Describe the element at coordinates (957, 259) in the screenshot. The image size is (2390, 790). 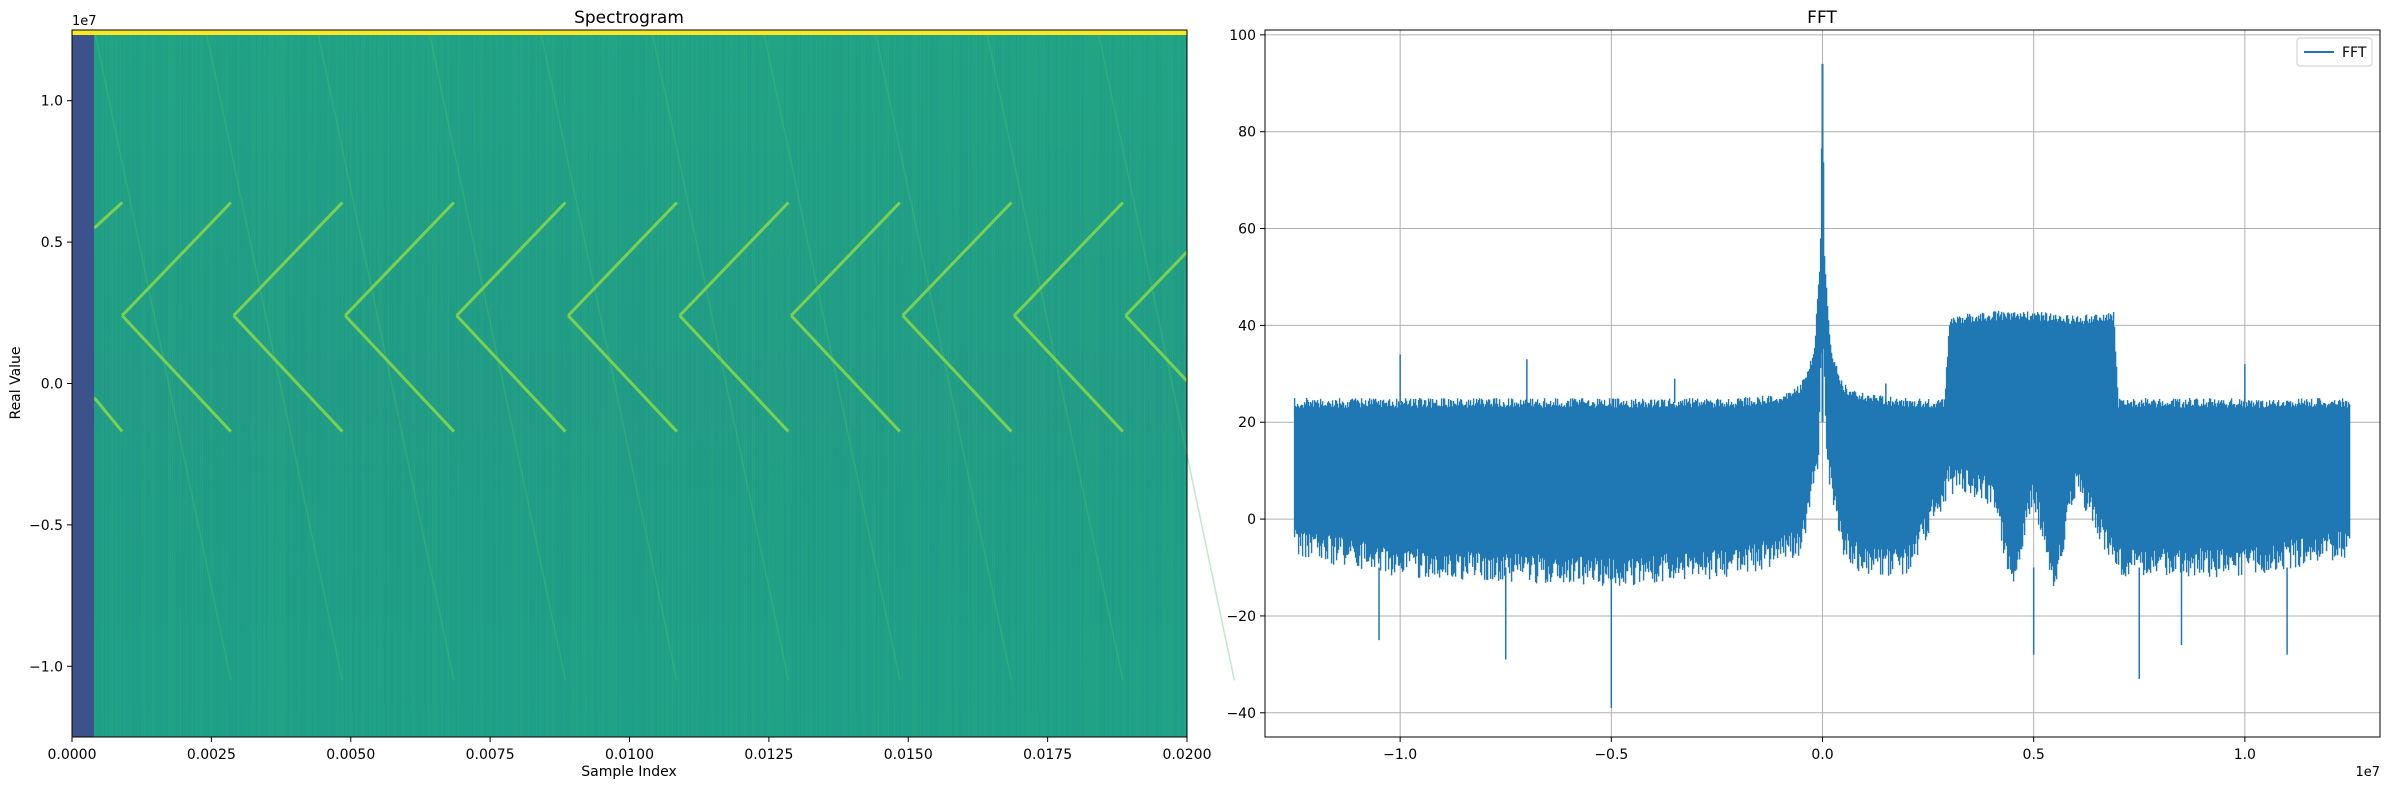
I see `chirp-ridge-up` at that location.